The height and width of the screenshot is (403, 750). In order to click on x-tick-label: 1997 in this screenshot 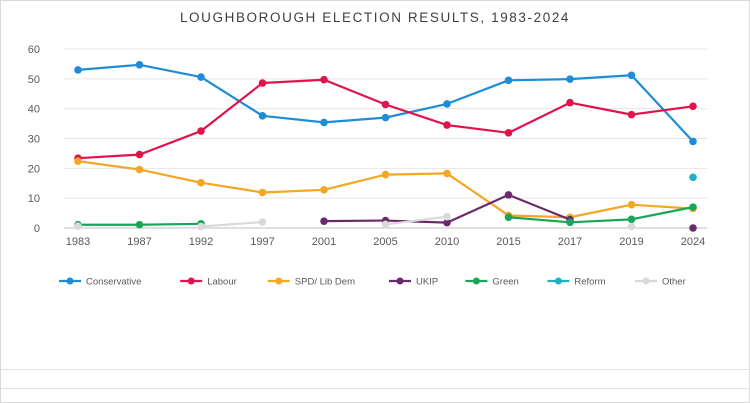, I will do `click(262, 242)`.